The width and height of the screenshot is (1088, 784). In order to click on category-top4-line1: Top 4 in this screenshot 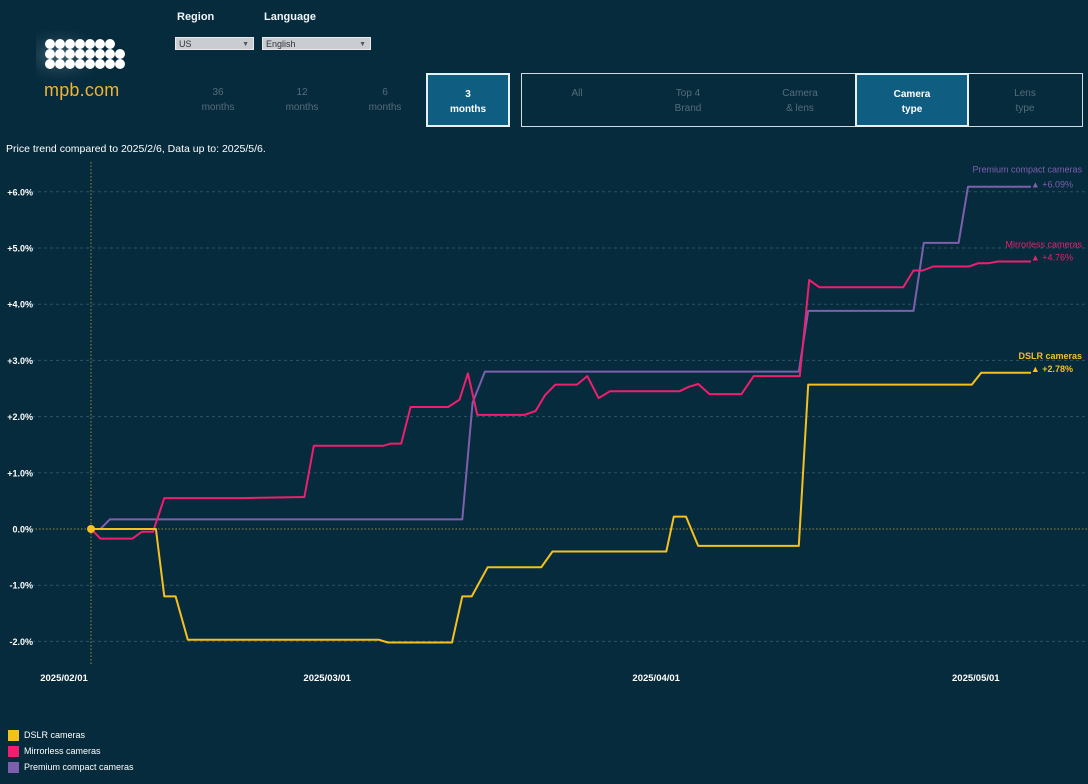, I will do `click(688, 93)`.